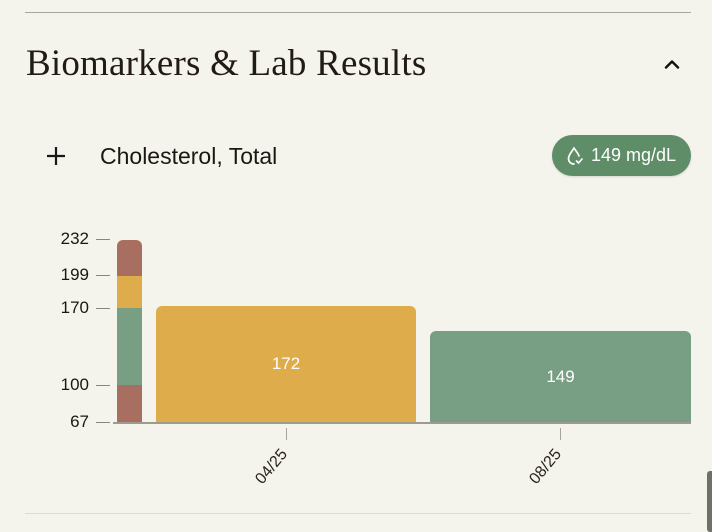 Image resolution: width=712 pixels, height=532 pixels. I want to click on bar-value-label: 149, so click(560, 376).